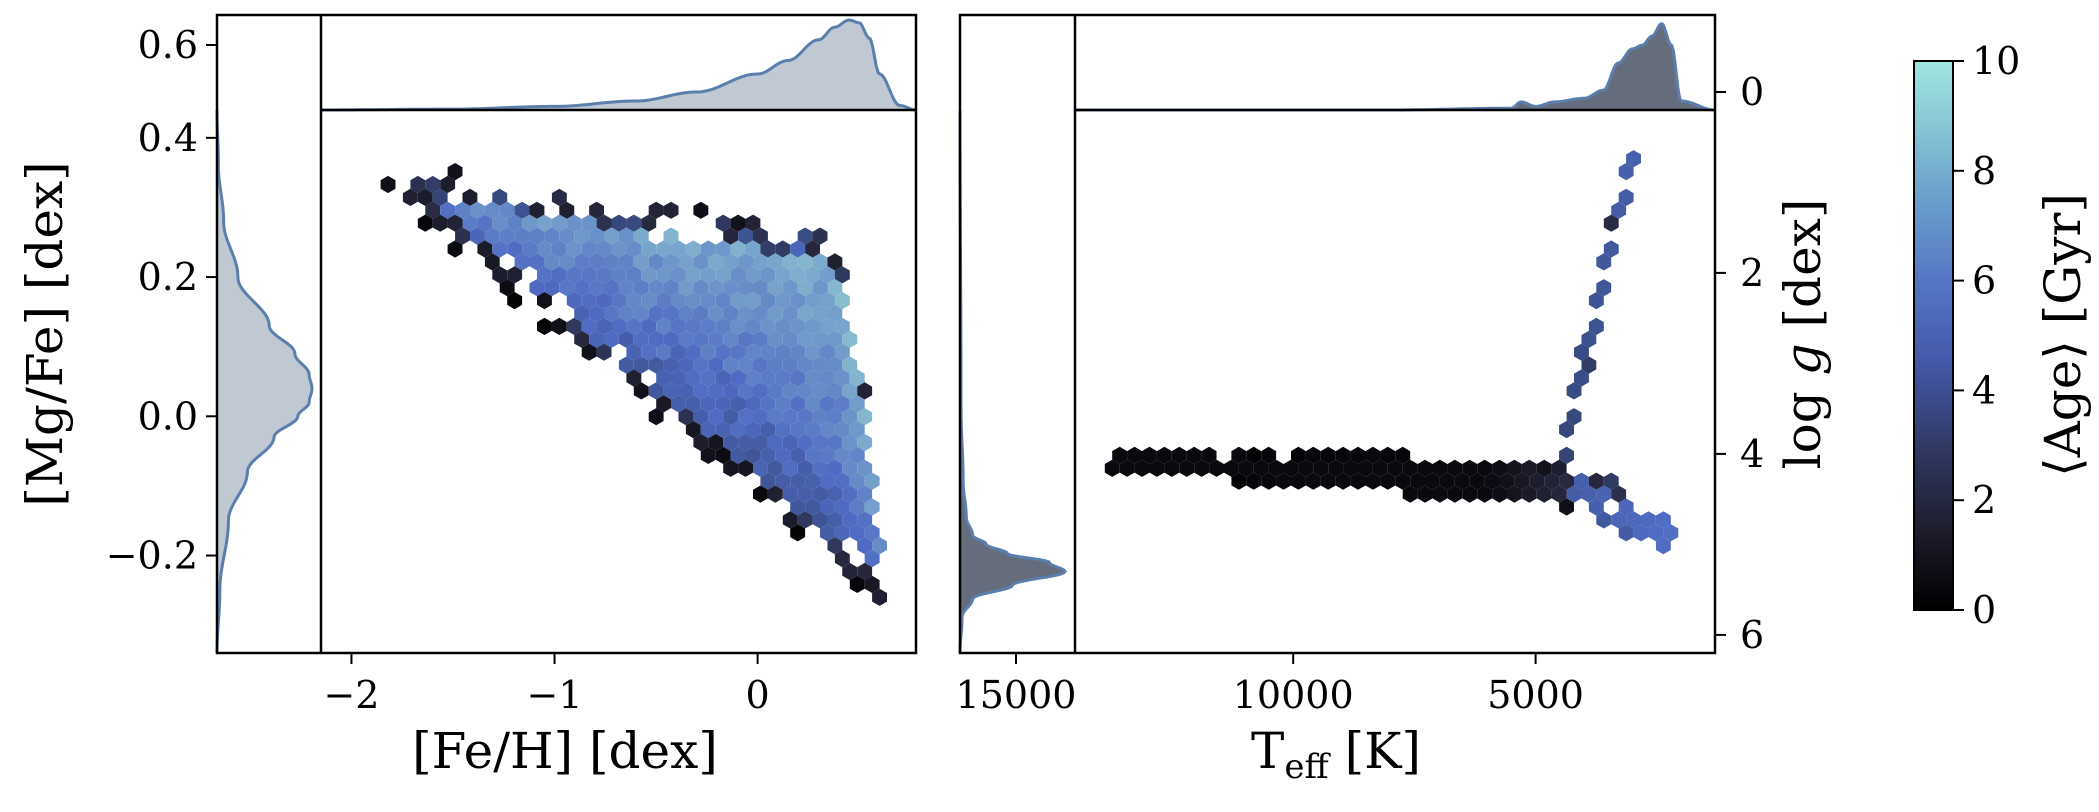  I want to click on right-marginal-x, so click(1395, 67).